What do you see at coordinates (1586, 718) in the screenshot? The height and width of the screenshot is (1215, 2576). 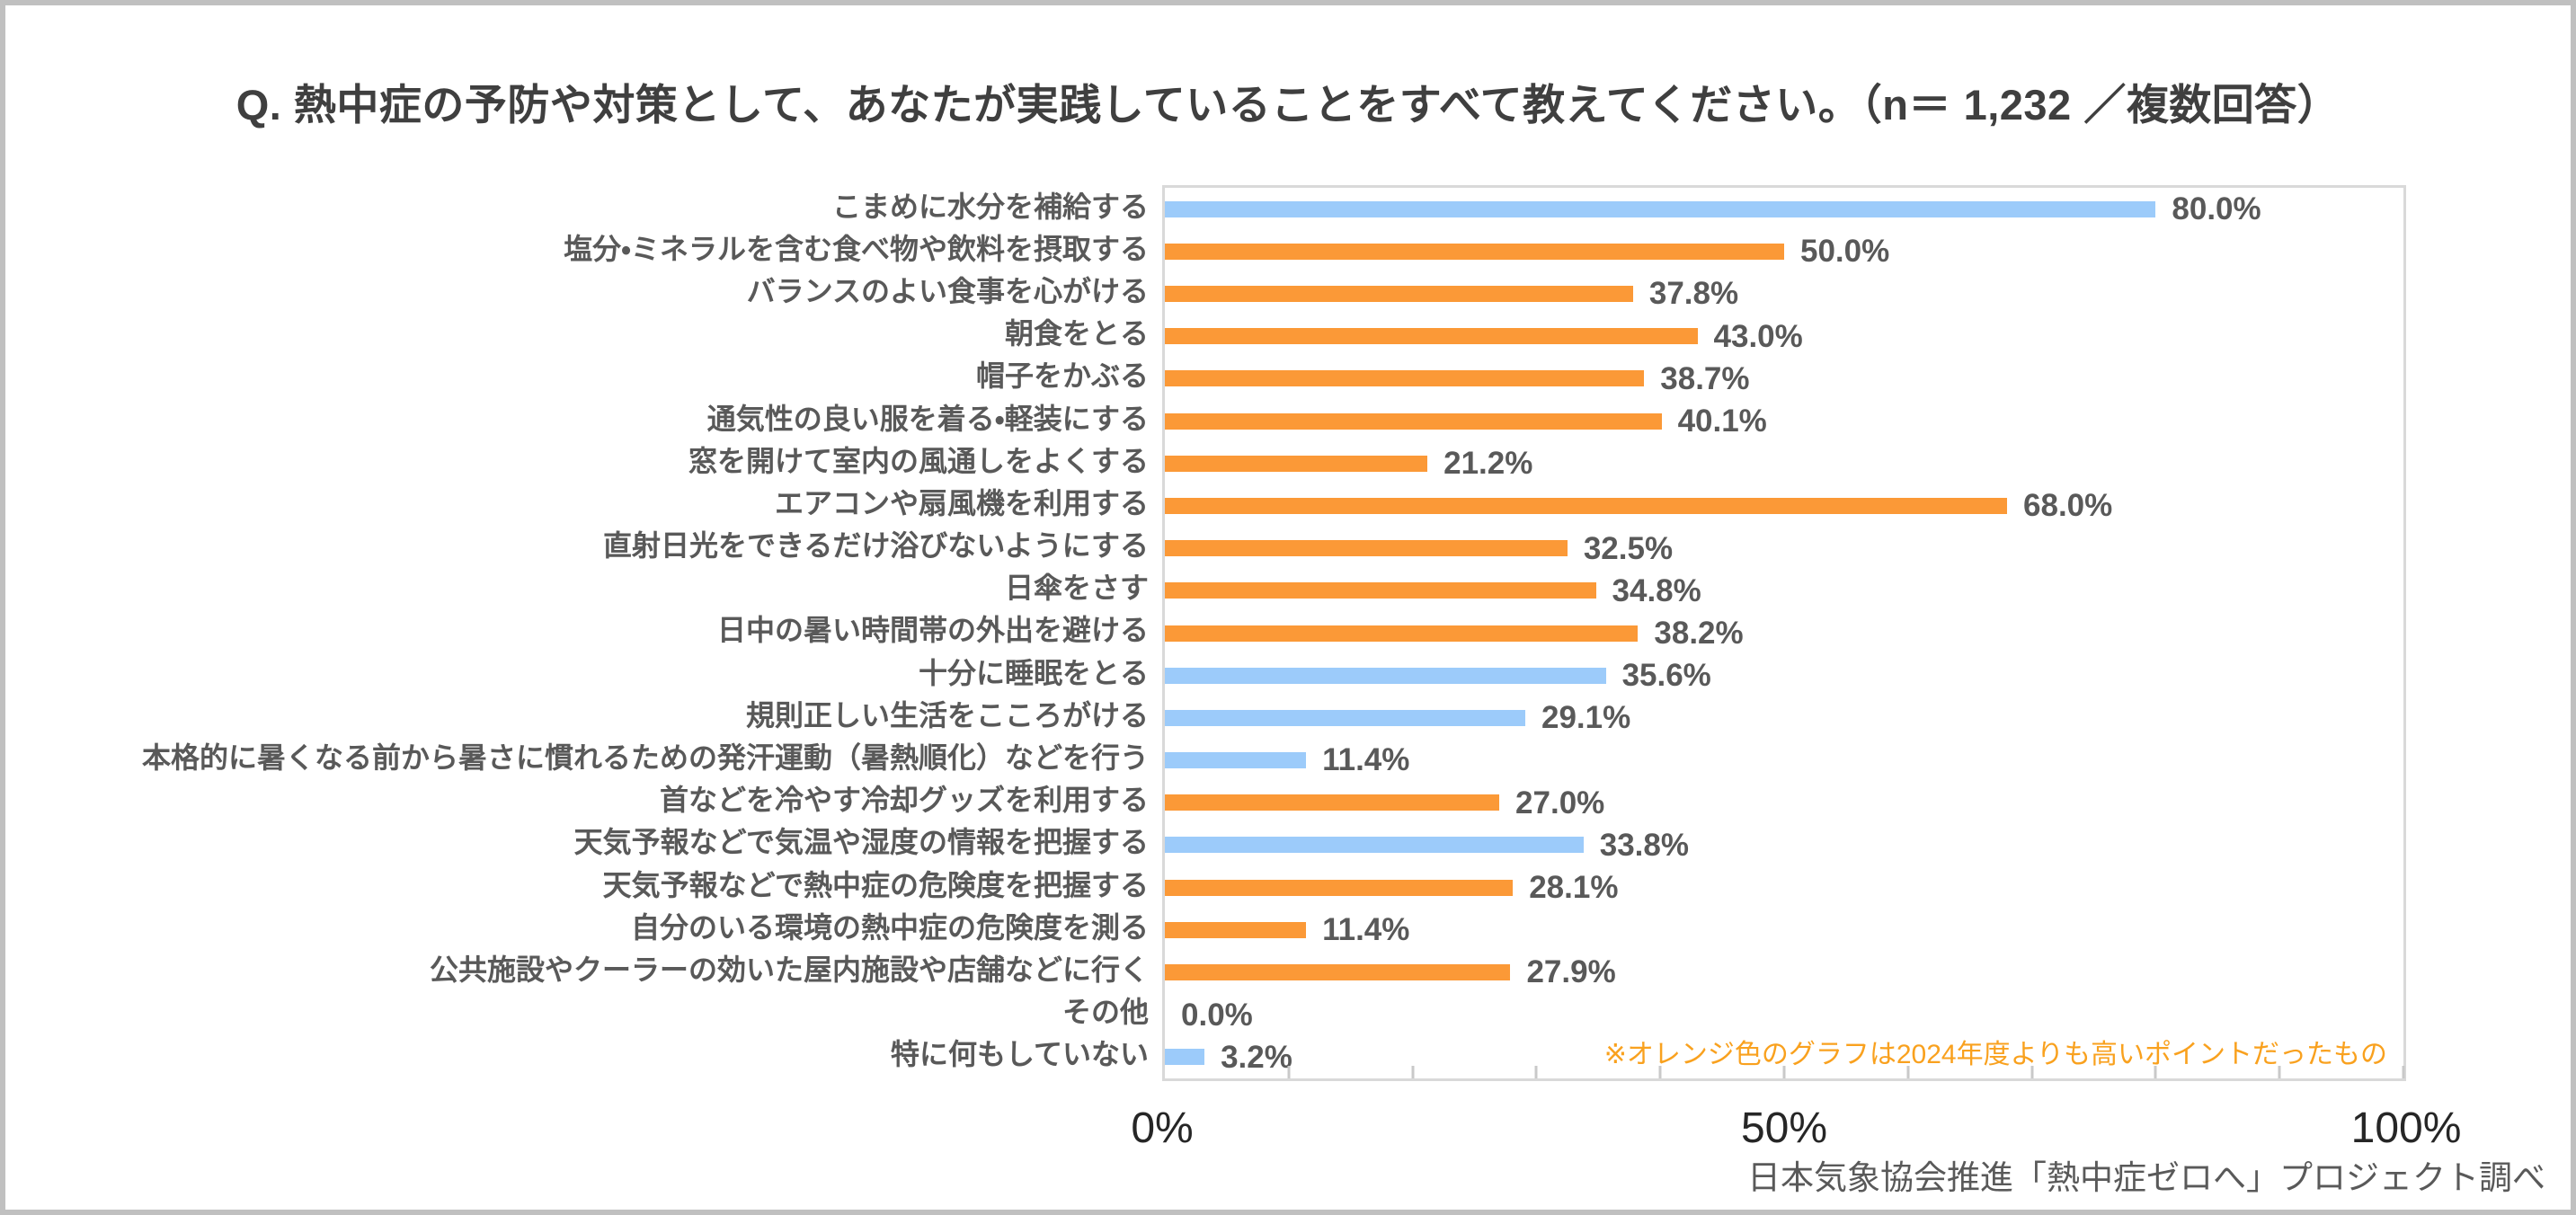 I see `value-label: 29.1%` at bounding box center [1586, 718].